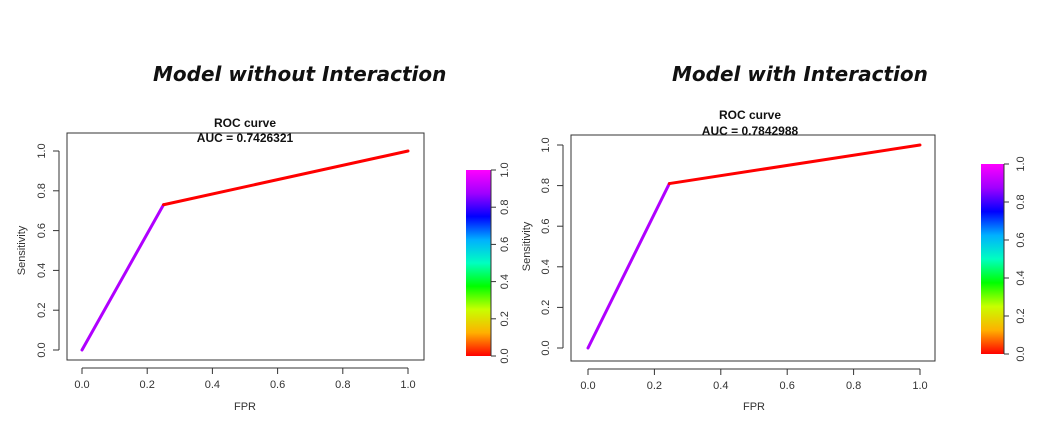 Image resolution: width=1056 pixels, height=428 pixels. I want to click on panel-heading-with-interaction: Model with Interaction, so click(800, 74).